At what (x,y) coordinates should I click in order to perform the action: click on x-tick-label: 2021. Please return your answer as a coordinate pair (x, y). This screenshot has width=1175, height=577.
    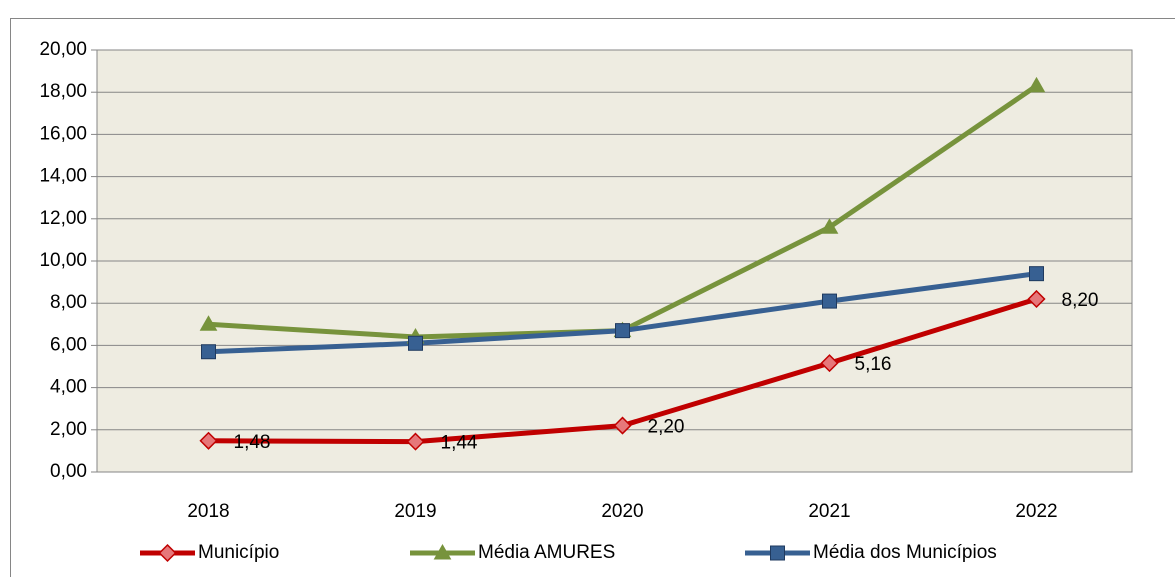
    Looking at the image, I should click on (829, 511).